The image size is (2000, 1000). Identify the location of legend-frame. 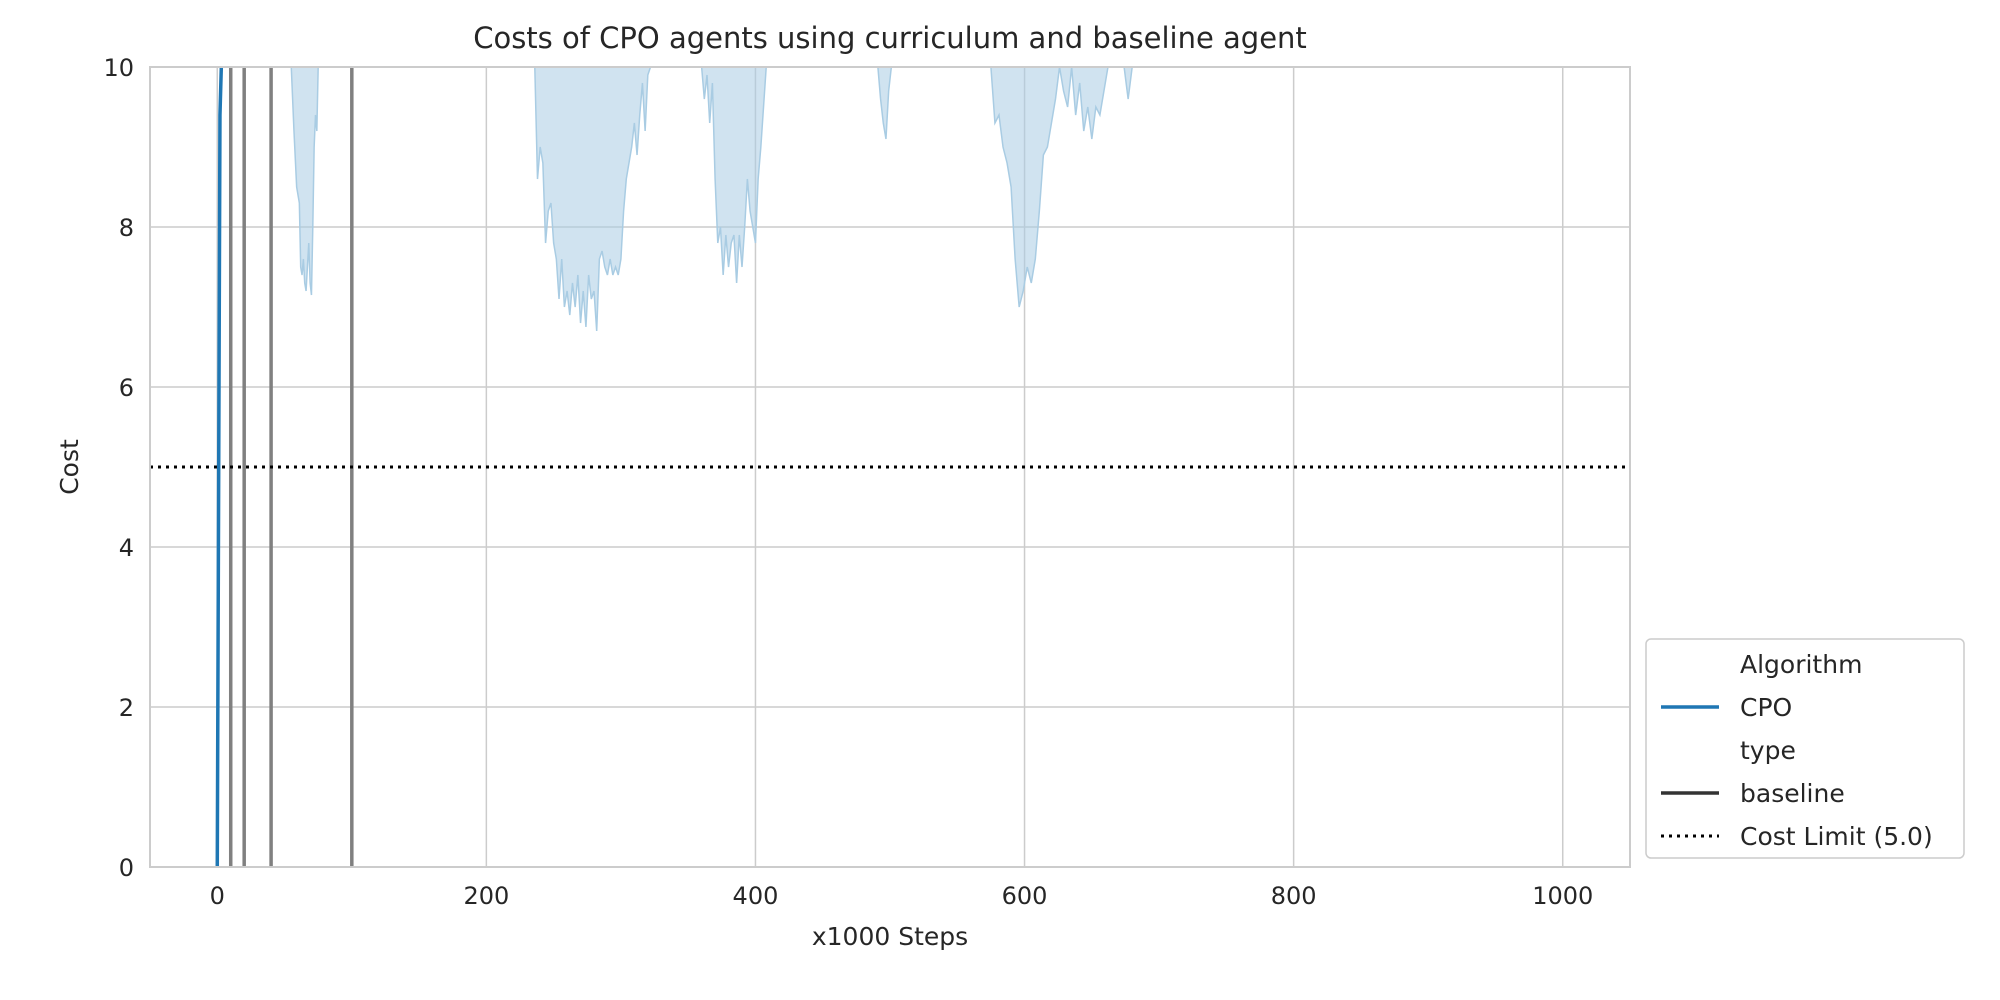
(1805, 748).